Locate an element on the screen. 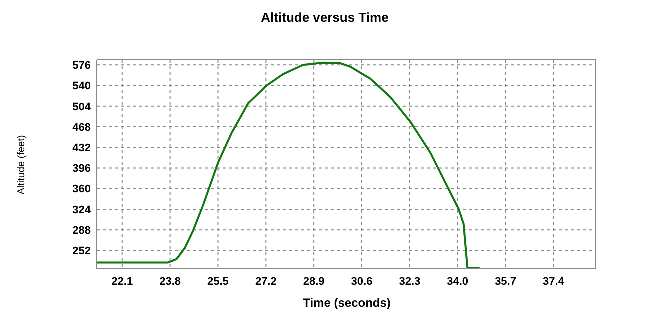 The width and height of the screenshot is (650, 325). y-tick-label: 396 is located at coordinates (81, 169).